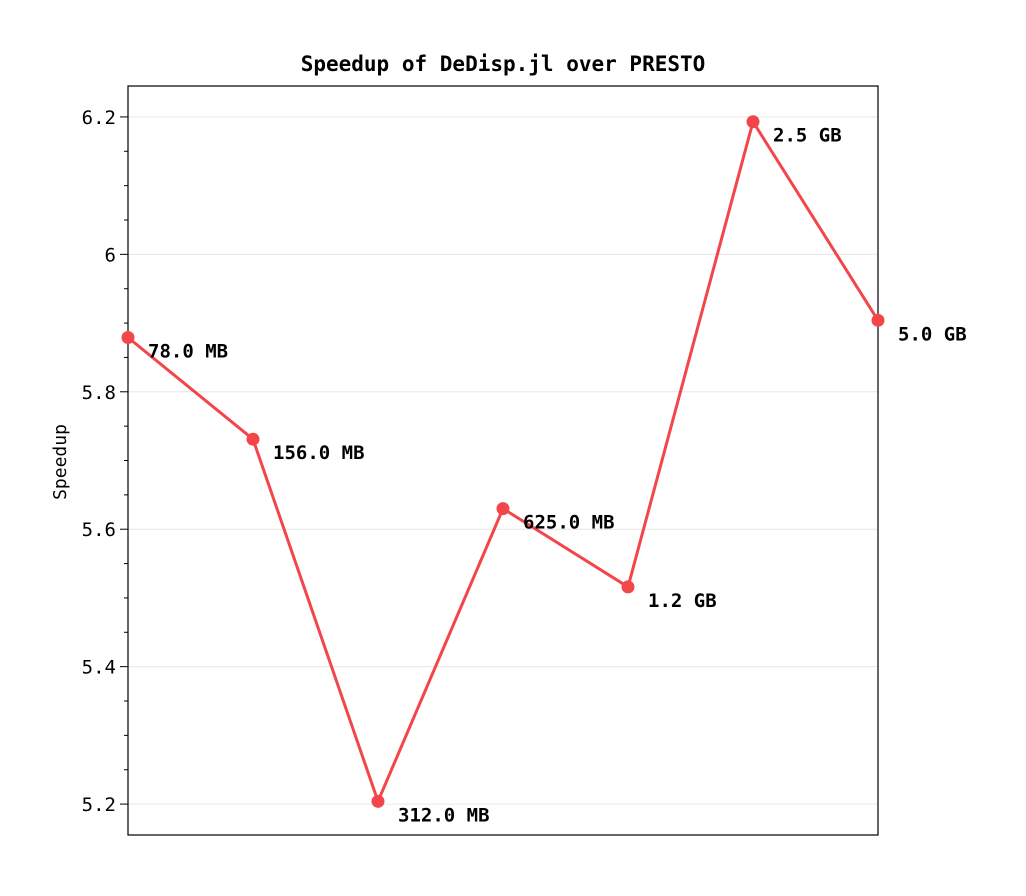 This screenshot has height=896, width=1026. Describe the element at coordinates (188, 351) in the screenshot. I see `data-label: 78.0 MB` at that location.